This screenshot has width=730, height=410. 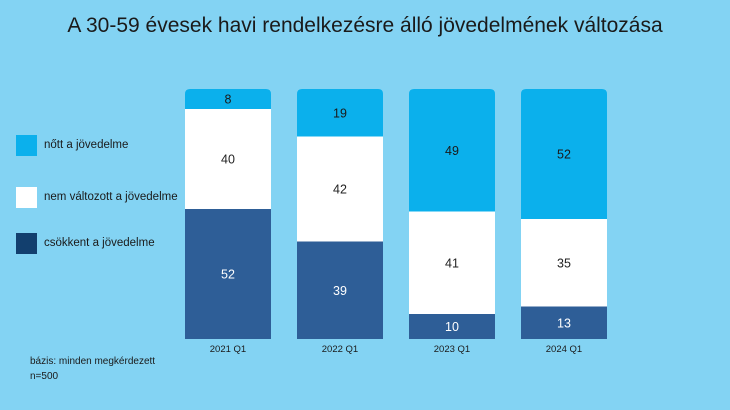 I want to click on bar-nott-2022-Q1, so click(x=340, y=113).